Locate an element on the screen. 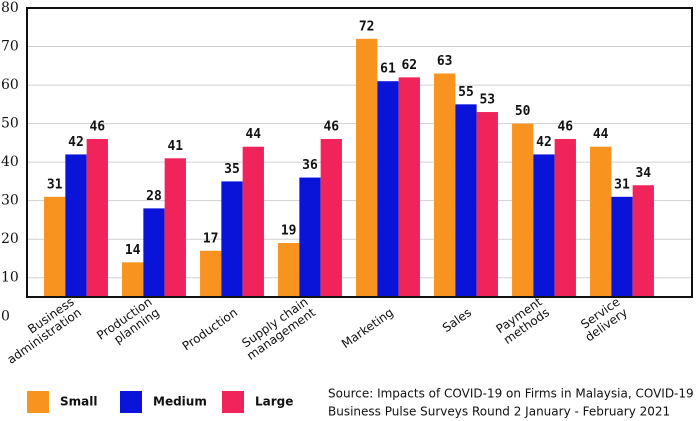 This screenshot has width=696, height=421. x-tick-label-line: Production is located at coordinates (209, 329).